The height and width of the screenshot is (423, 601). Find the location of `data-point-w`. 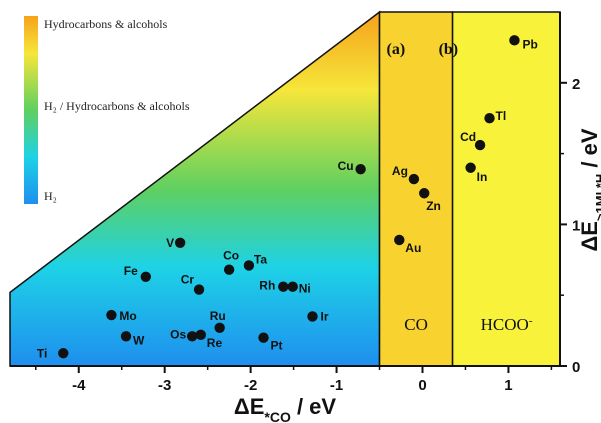

data-point-w is located at coordinates (126, 336).